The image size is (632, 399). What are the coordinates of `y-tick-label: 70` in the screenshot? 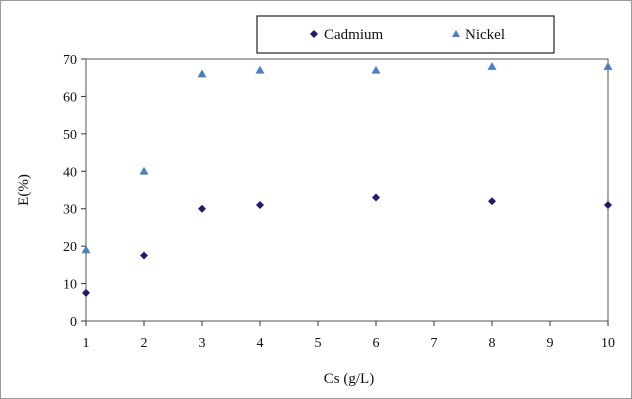 It's located at (70, 60).